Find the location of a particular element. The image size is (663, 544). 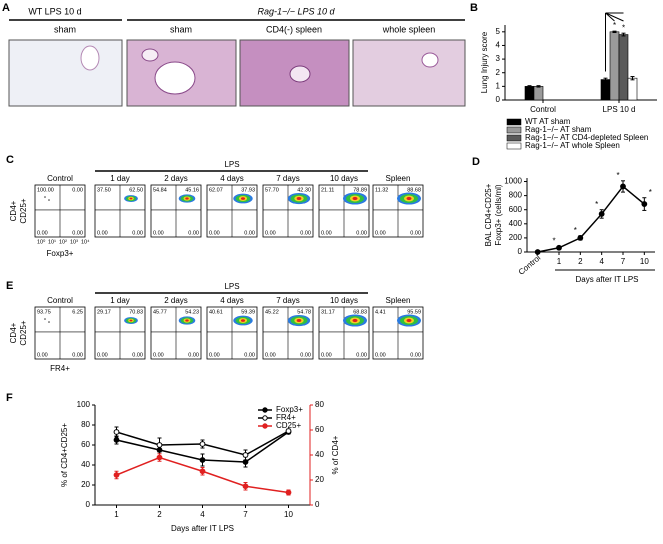

panel-label: A is located at coordinates (6, 8).